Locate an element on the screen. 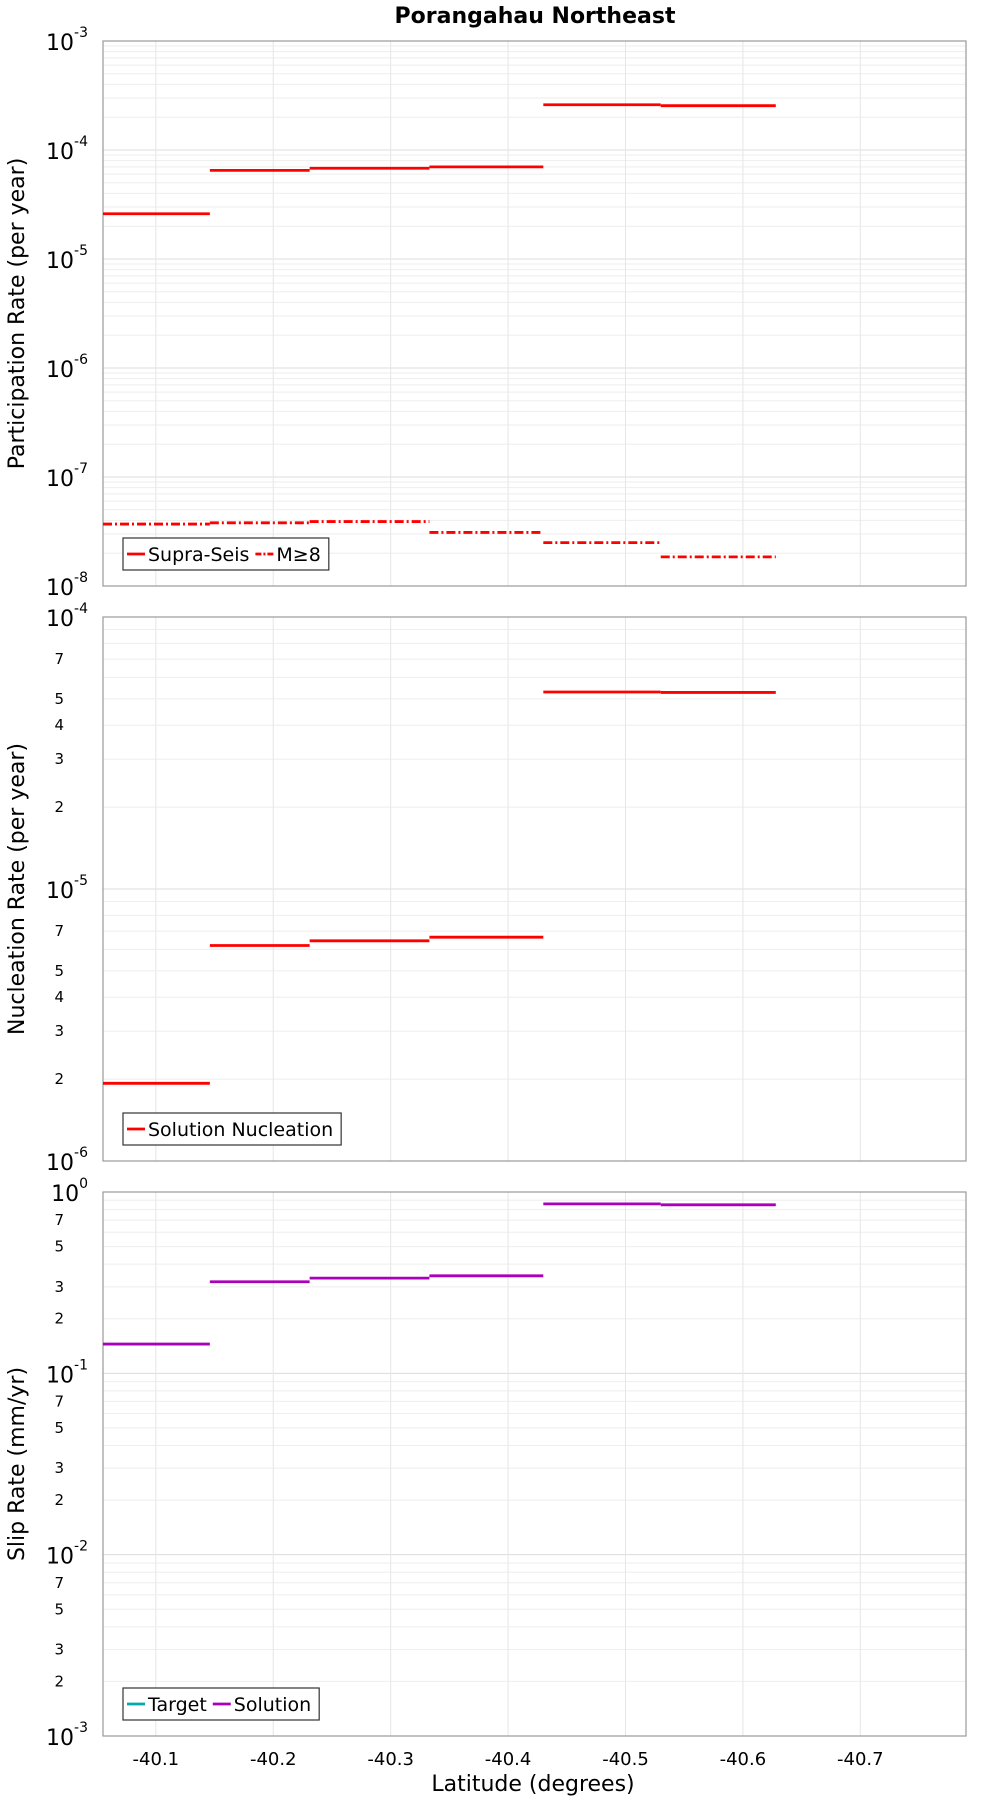 This screenshot has width=1000, height=1800. y-tick-label: 10⁻⁷ is located at coordinates (67, 476).